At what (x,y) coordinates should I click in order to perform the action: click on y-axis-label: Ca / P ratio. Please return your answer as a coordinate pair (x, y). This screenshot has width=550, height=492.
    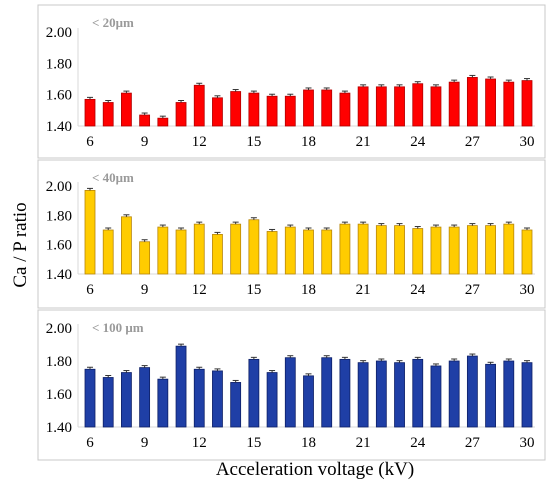
    Looking at the image, I should click on (20, 244).